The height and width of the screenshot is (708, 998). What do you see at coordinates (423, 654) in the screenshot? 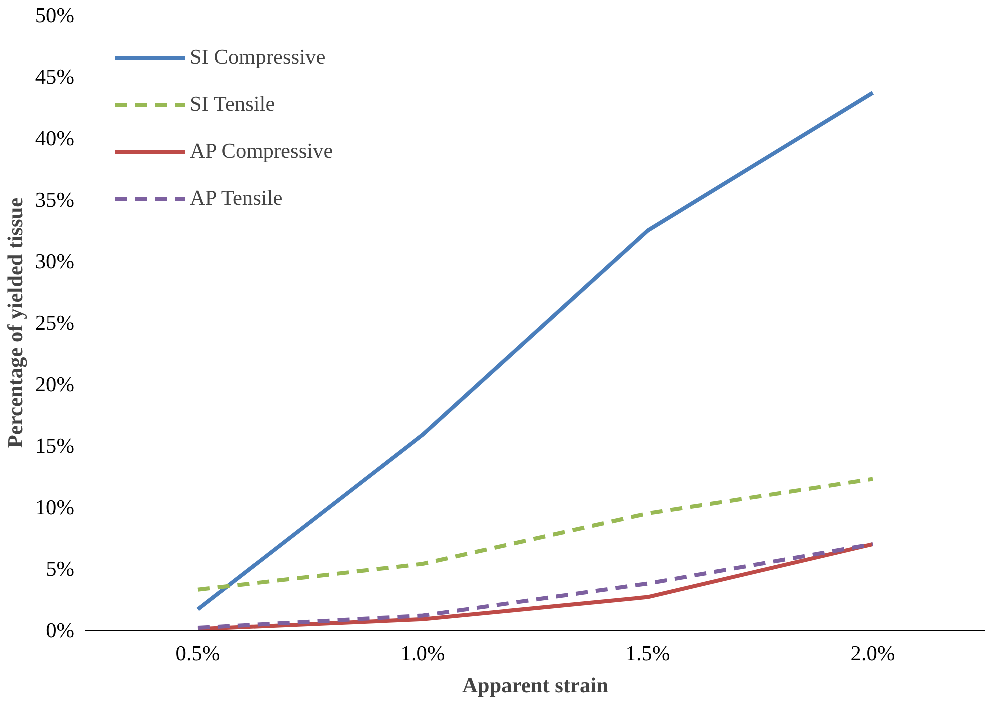
I see `x-tick-label: 1.0%` at bounding box center [423, 654].